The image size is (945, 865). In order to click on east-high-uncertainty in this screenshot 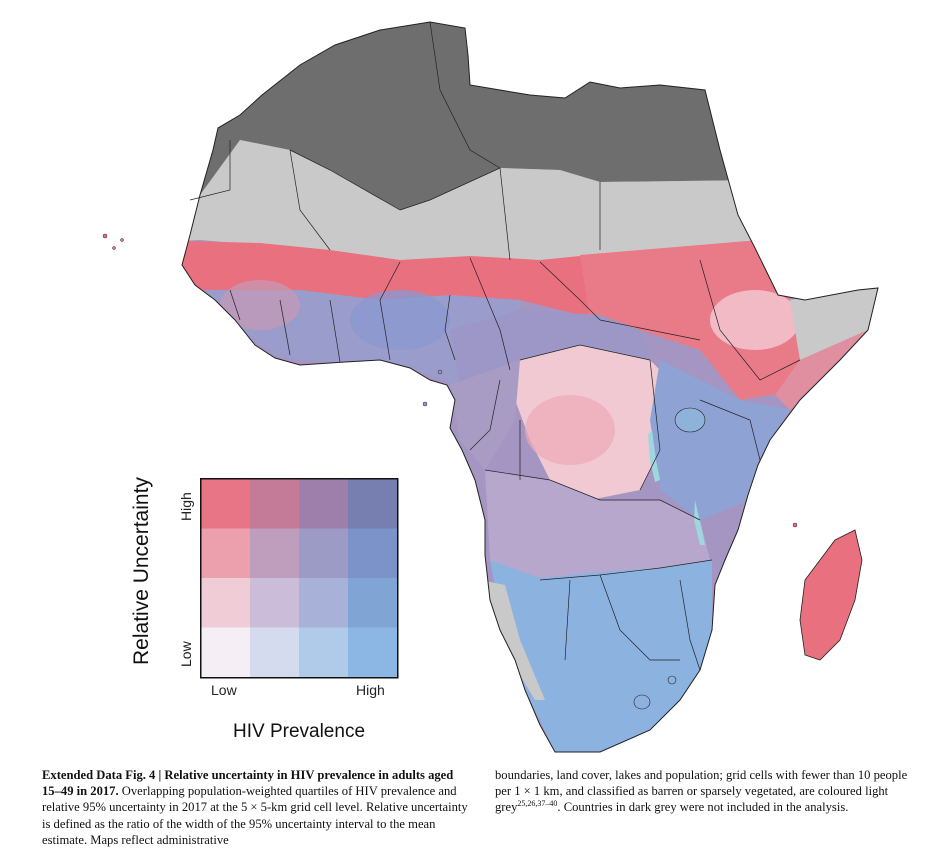, I will do `click(705, 320)`.